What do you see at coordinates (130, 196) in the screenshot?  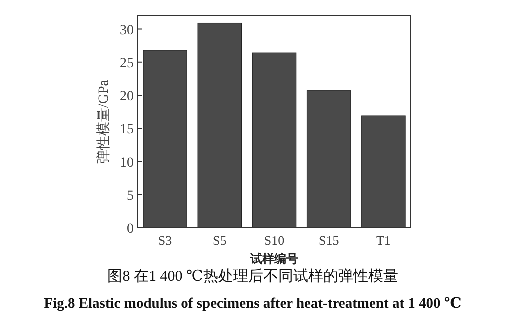 I see `y-tick-label: 5` at bounding box center [130, 196].